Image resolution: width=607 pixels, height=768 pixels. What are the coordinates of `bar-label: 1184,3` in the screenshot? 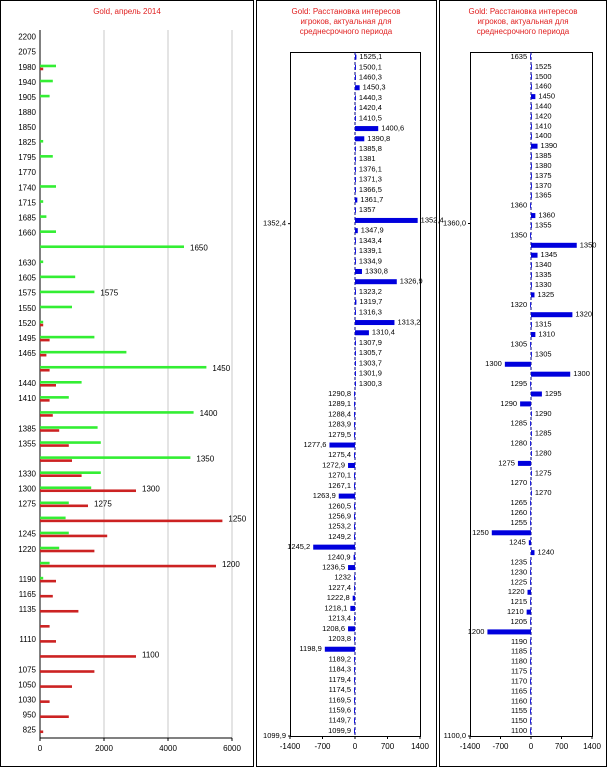 It's located at (340, 669).